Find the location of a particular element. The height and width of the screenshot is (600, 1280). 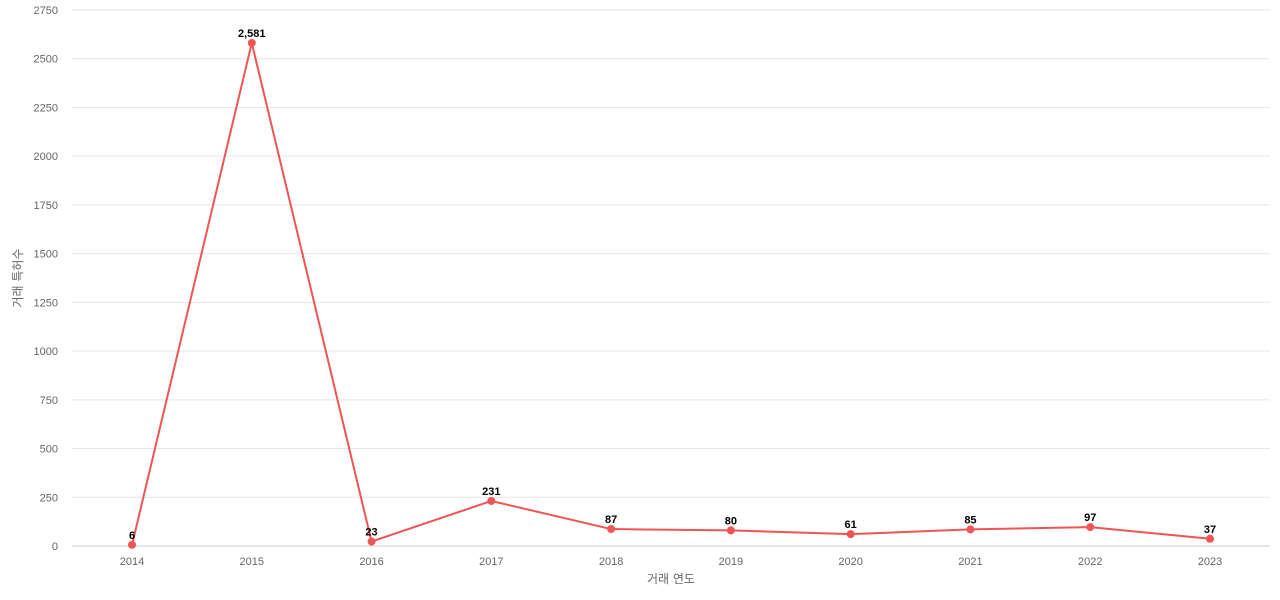

x-tick-label: 2019 is located at coordinates (731, 562).